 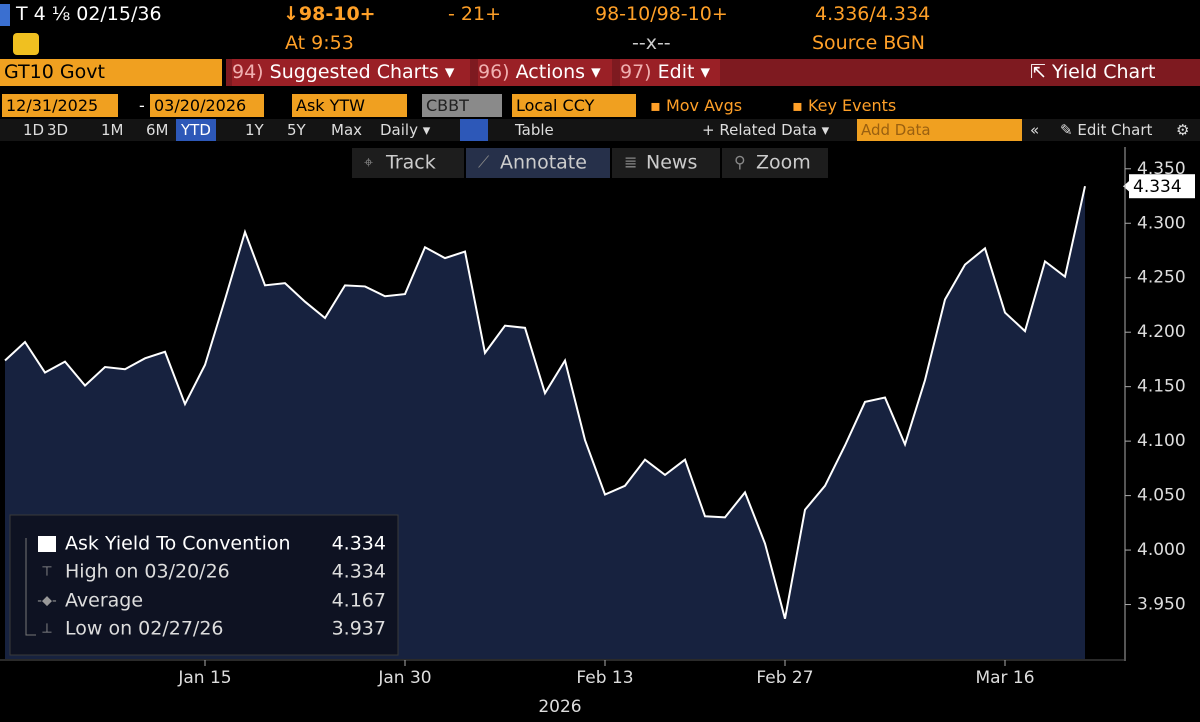 I want to click on y-tick-label: 4.100, so click(x=1161, y=441).